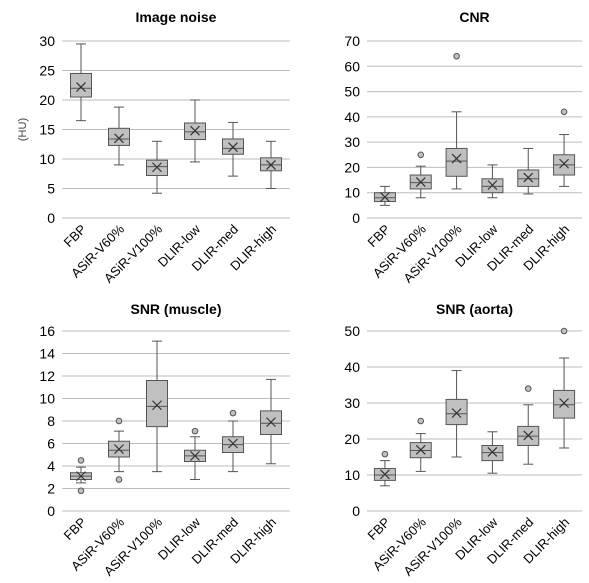 The height and width of the screenshot is (583, 589). What do you see at coordinates (23, 129) in the screenshot?
I see `y-axis-label: (HU)` at bounding box center [23, 129].